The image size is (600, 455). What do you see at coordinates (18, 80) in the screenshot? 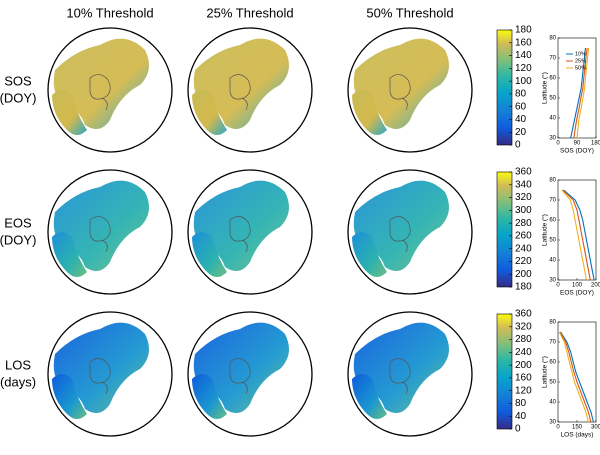
I see `row-label: SOS` at bounding box center [18, 80].